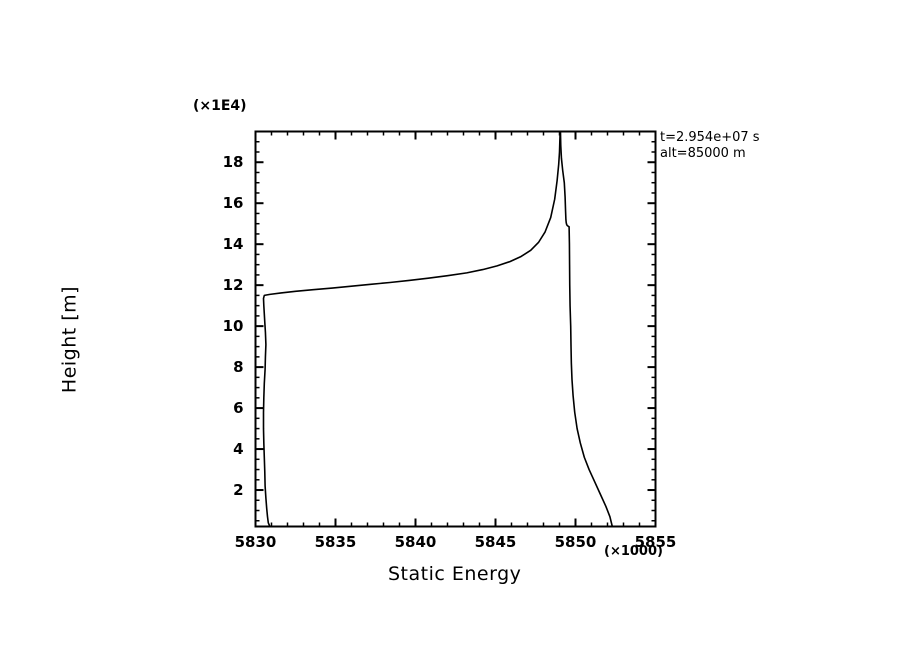  Describe the element at coordinates (575, 541) in the screenshot. I see `x-tick-label: 5850` at that location.